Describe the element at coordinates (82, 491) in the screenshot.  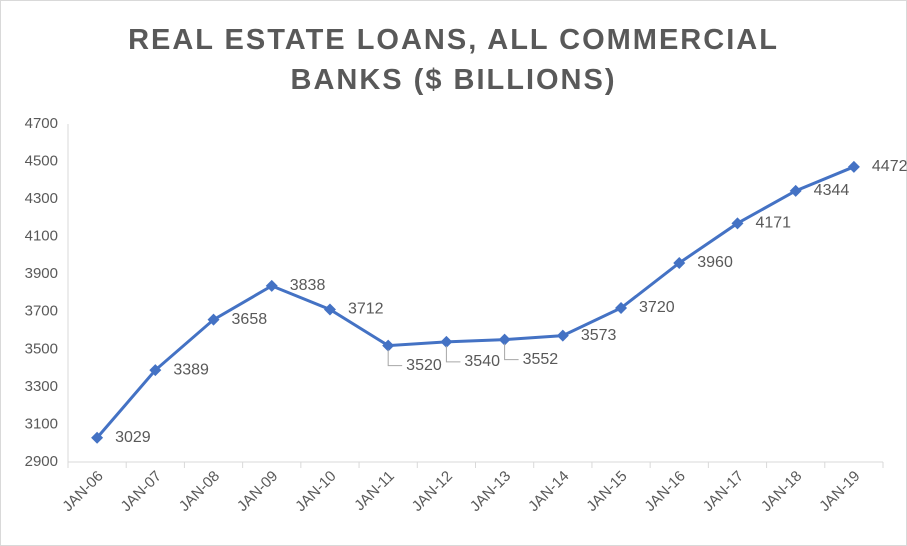
I see `x-tick-label: JAN-06` at that location.